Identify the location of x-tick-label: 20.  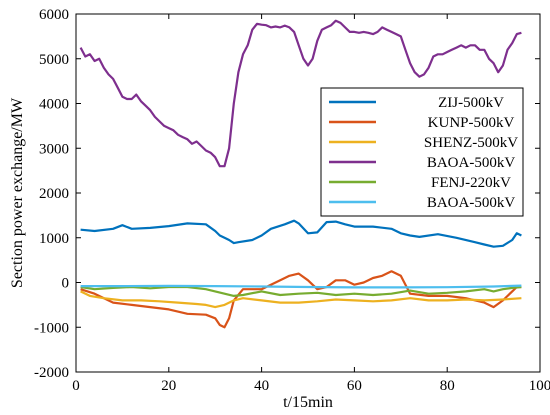
(168, 386).